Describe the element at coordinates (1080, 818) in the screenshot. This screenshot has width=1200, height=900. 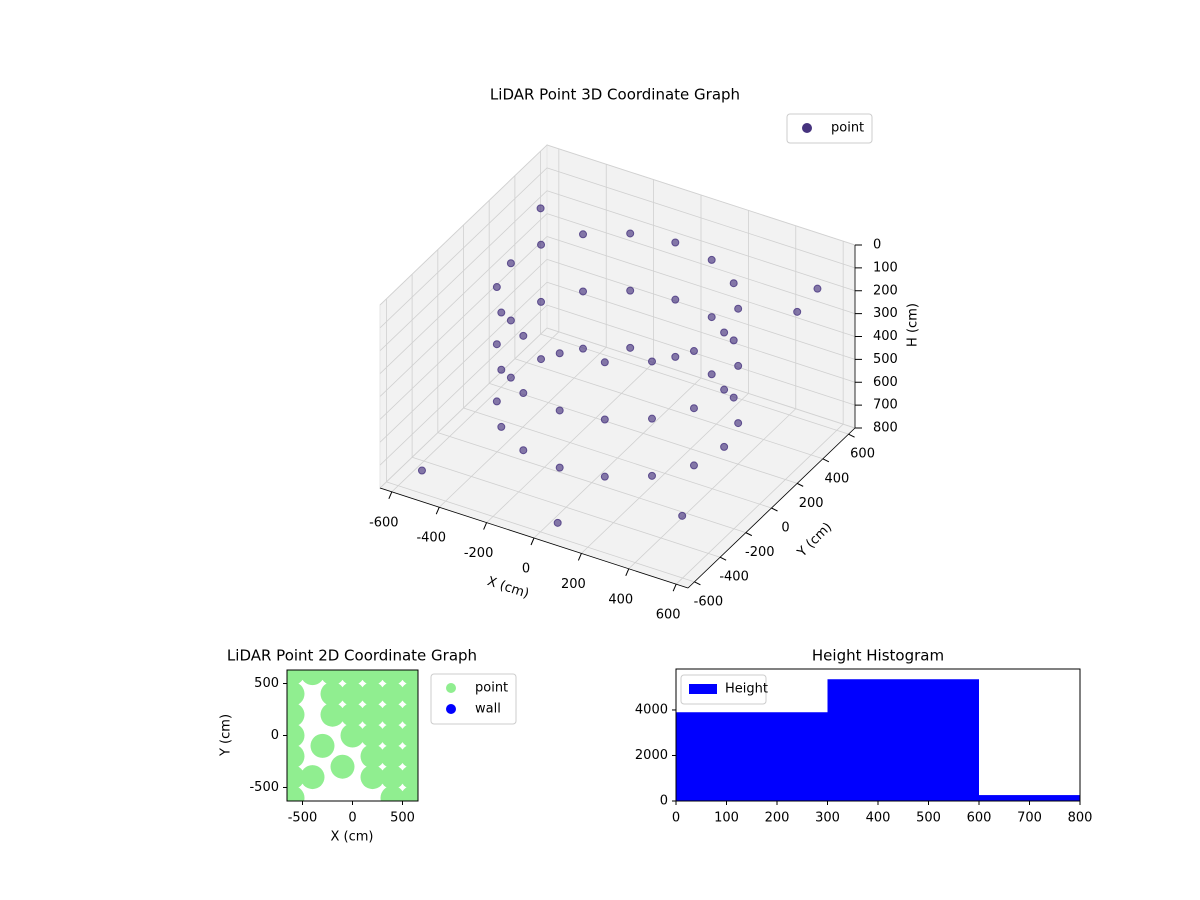
I see `x-tick-label: 800` at that location.